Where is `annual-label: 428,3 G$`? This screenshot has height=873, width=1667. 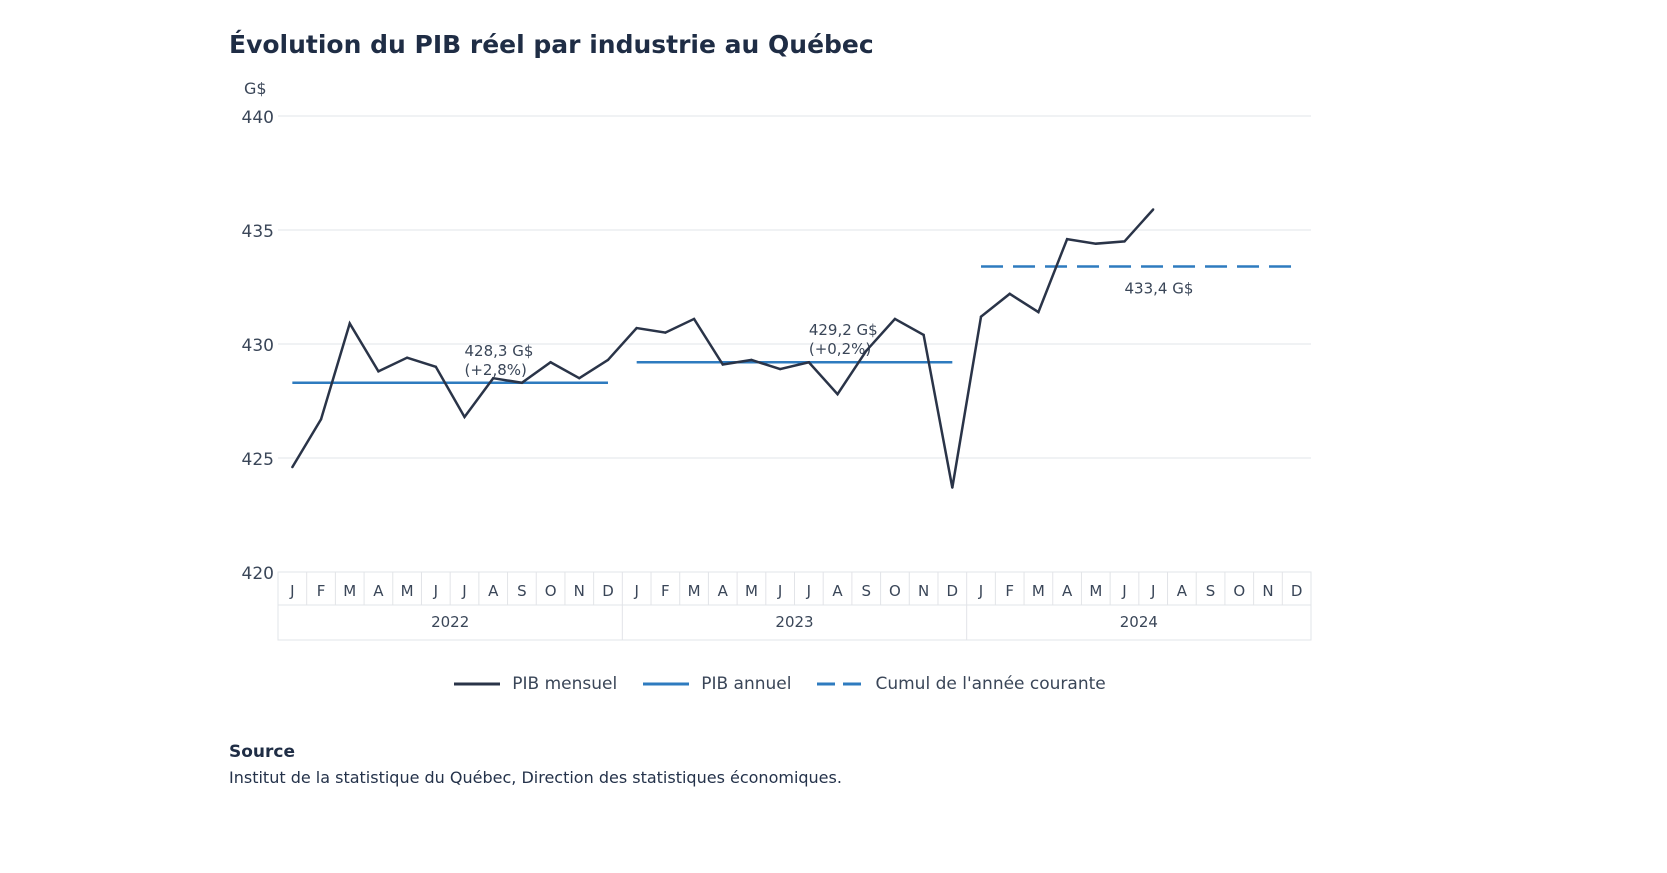 annual-label: 428,3 G$ is located at coordinates (499, 351).